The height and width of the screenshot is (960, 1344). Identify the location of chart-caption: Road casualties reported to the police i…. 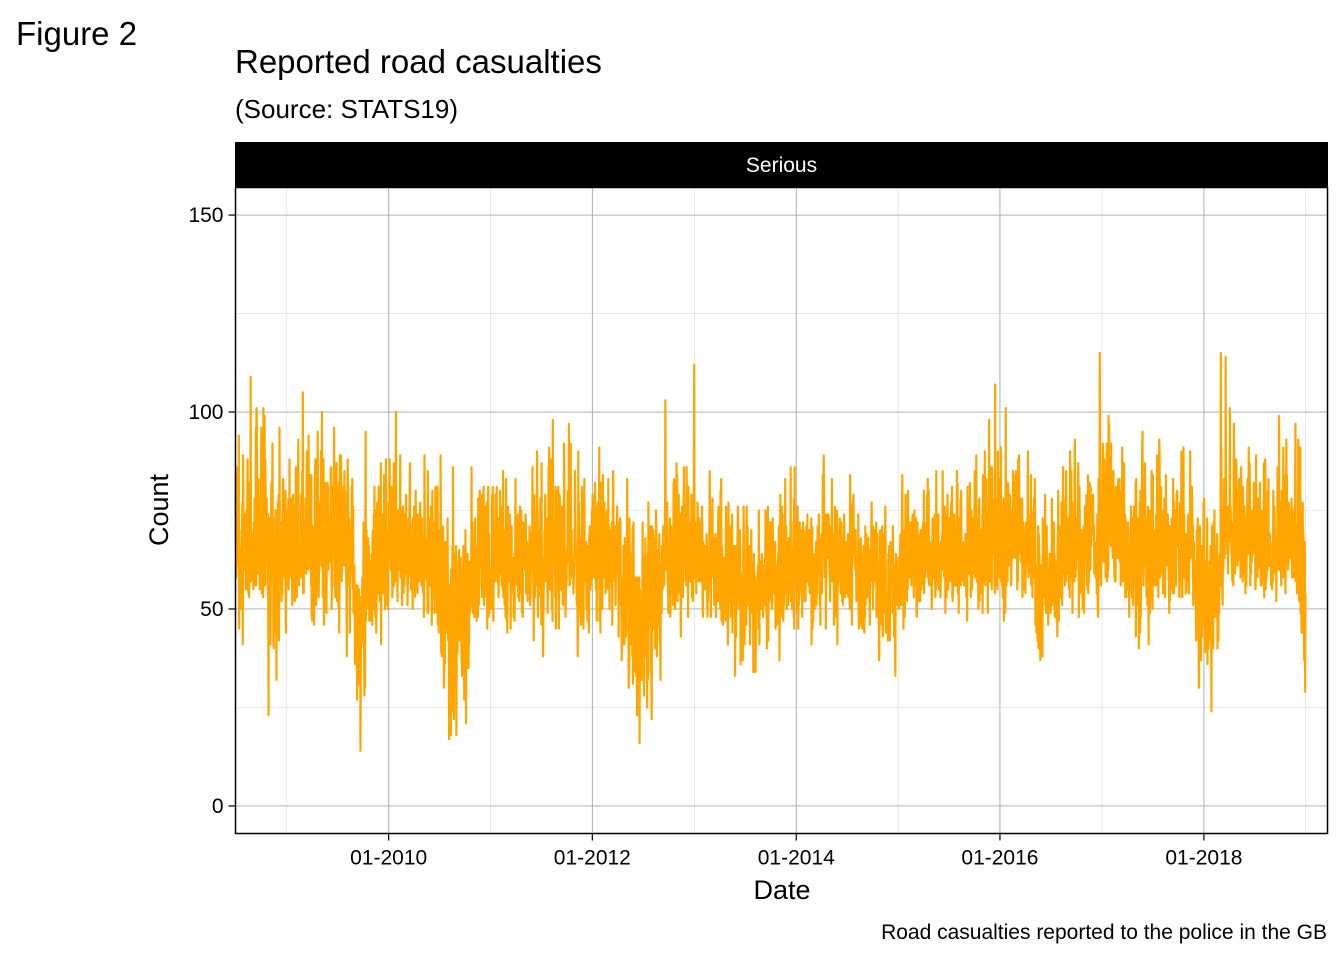
(1104, 932).